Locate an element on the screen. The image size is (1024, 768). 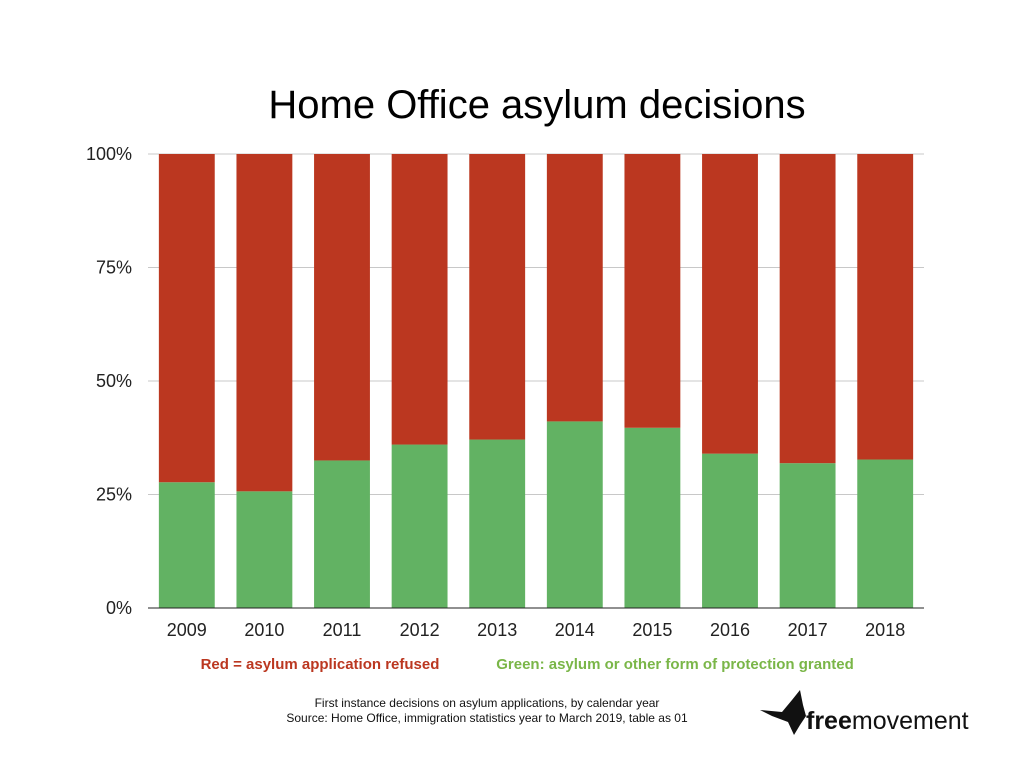
bar-refused-2015 is located at coordinates (652, 291).